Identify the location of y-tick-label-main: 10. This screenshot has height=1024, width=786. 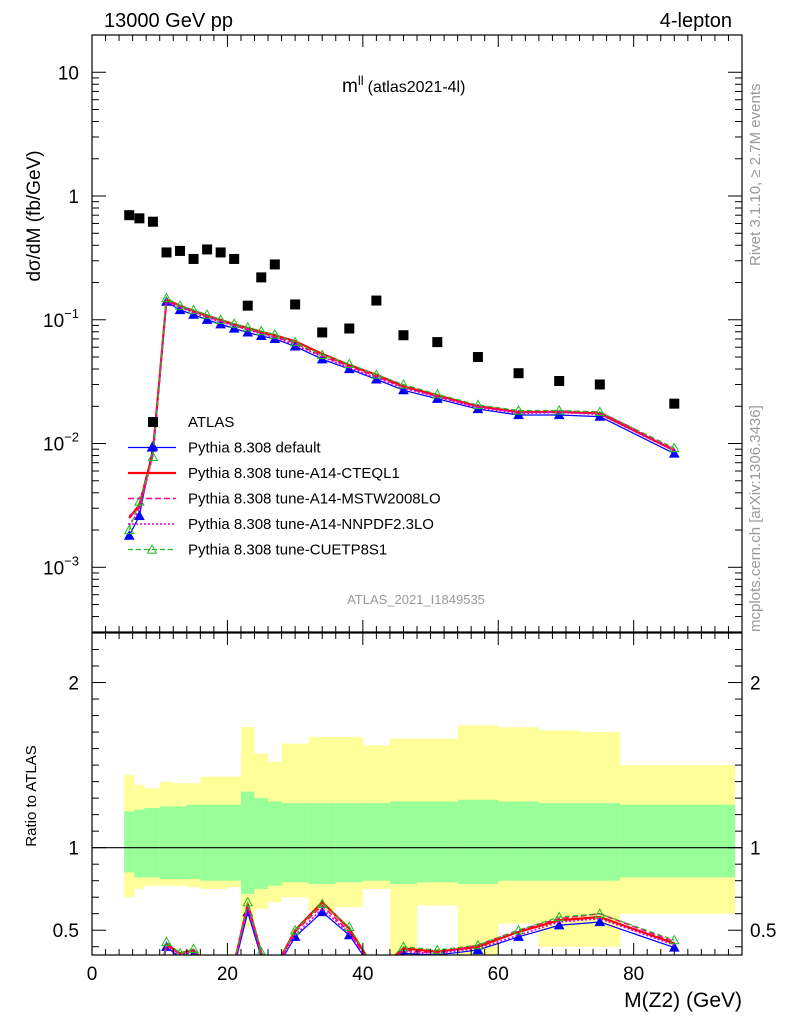
(68, 73).